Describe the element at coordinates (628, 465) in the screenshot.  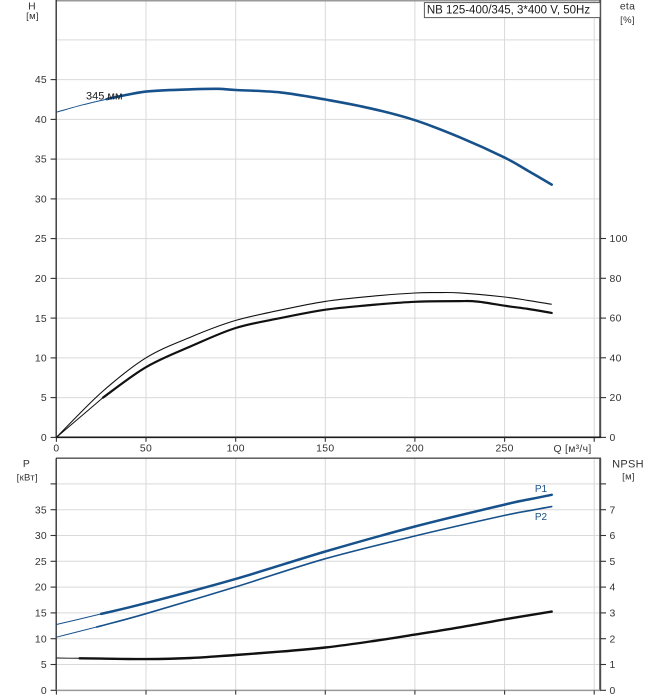
I see `svg-text: NPSH` at that location.